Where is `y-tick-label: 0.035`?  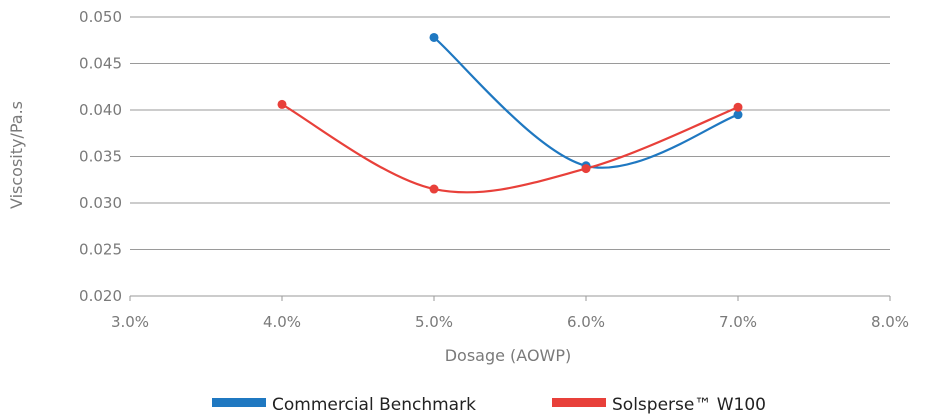
y-tick-label: 0.035 is located at coordinates (100, 157).